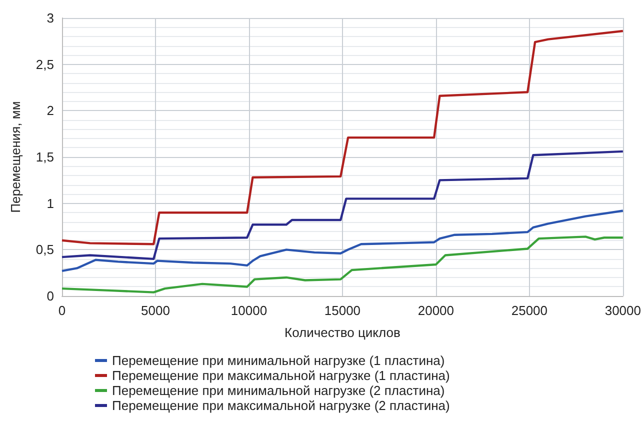 The width and height of the screenshot is (644, 421). I want to click on y-tick-label: 2,5, so click(45, 64).